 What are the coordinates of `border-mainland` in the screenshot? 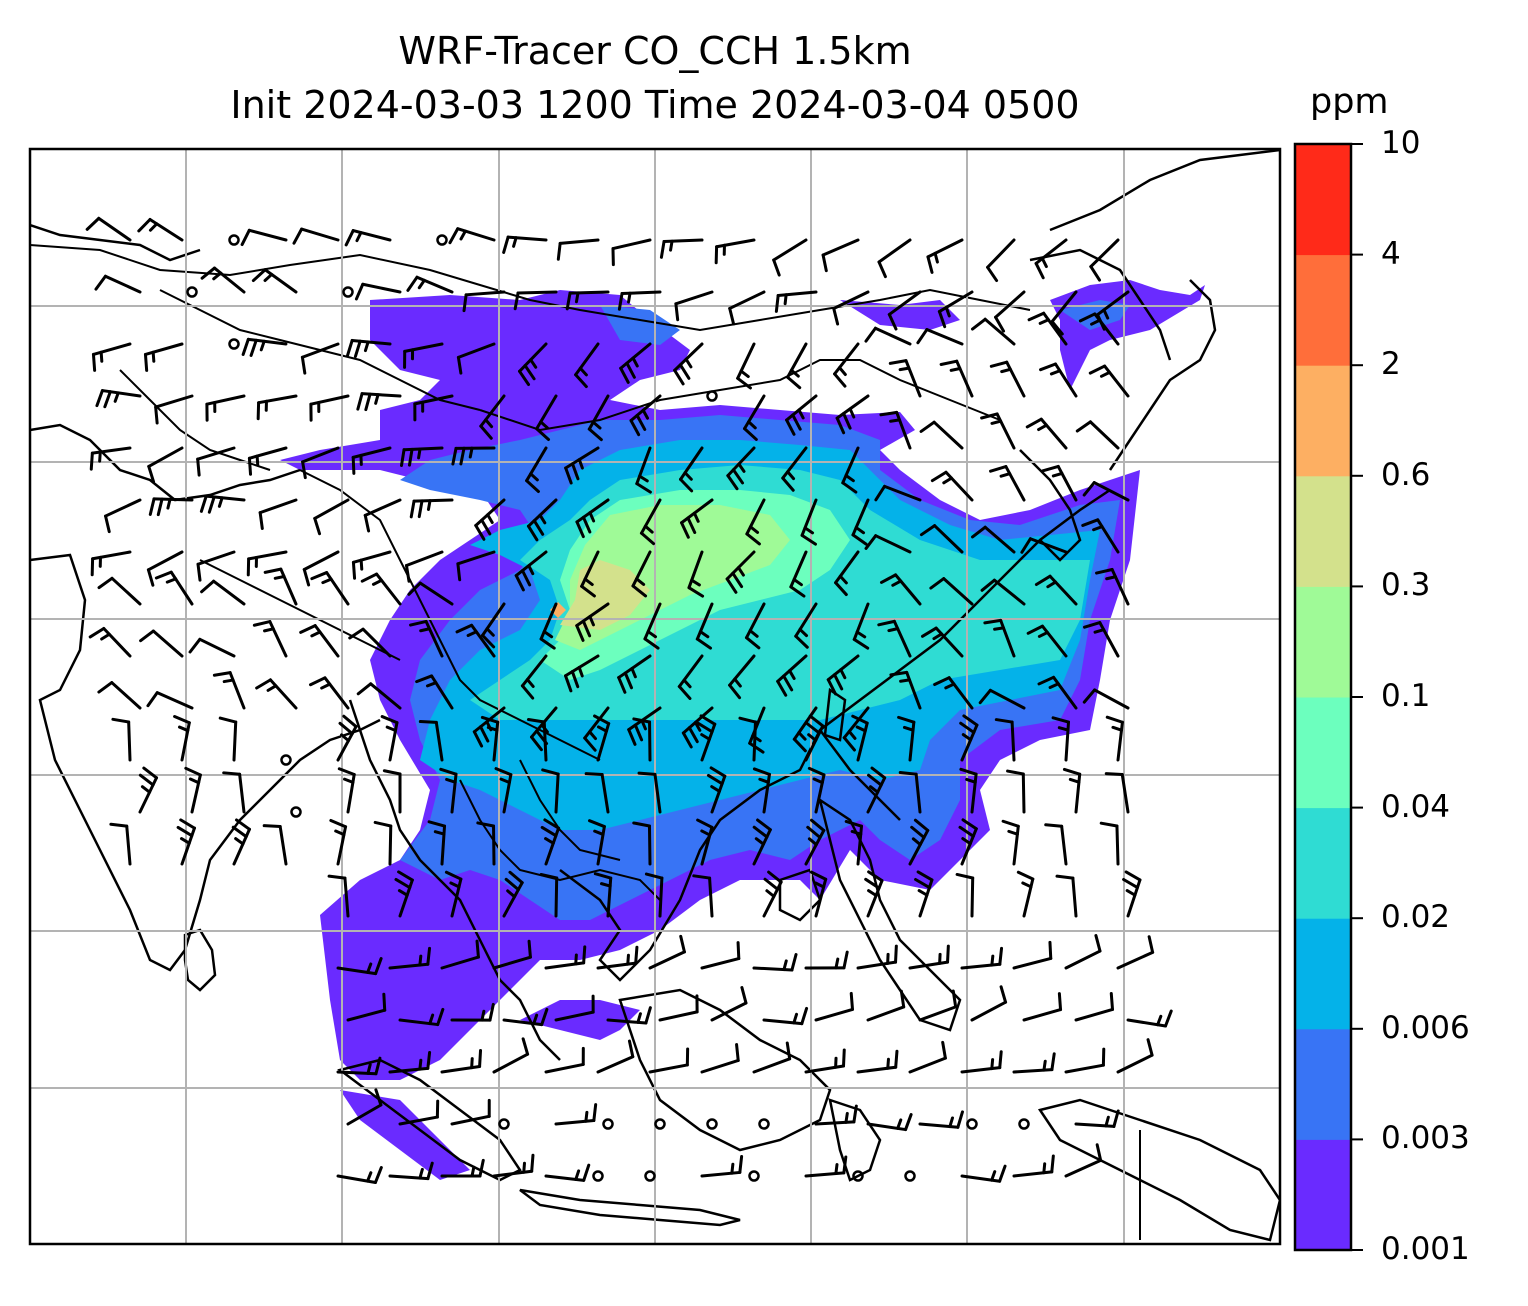 It's located at (570, 810).